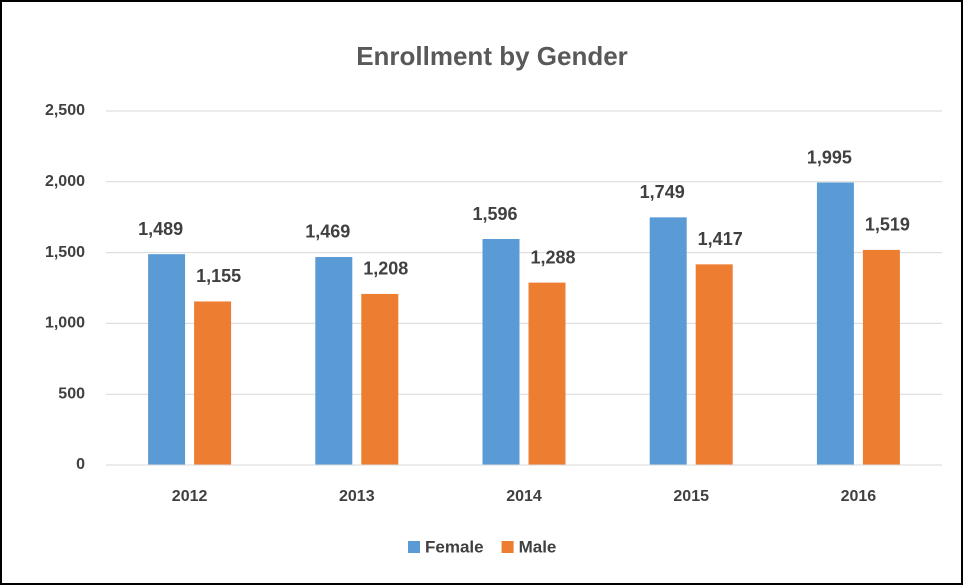 The height and width of the screenshot is (585, 963). Describe the element at coordinates (494, 214) in the screenshot. I see `data-label: 1,596` at that location.